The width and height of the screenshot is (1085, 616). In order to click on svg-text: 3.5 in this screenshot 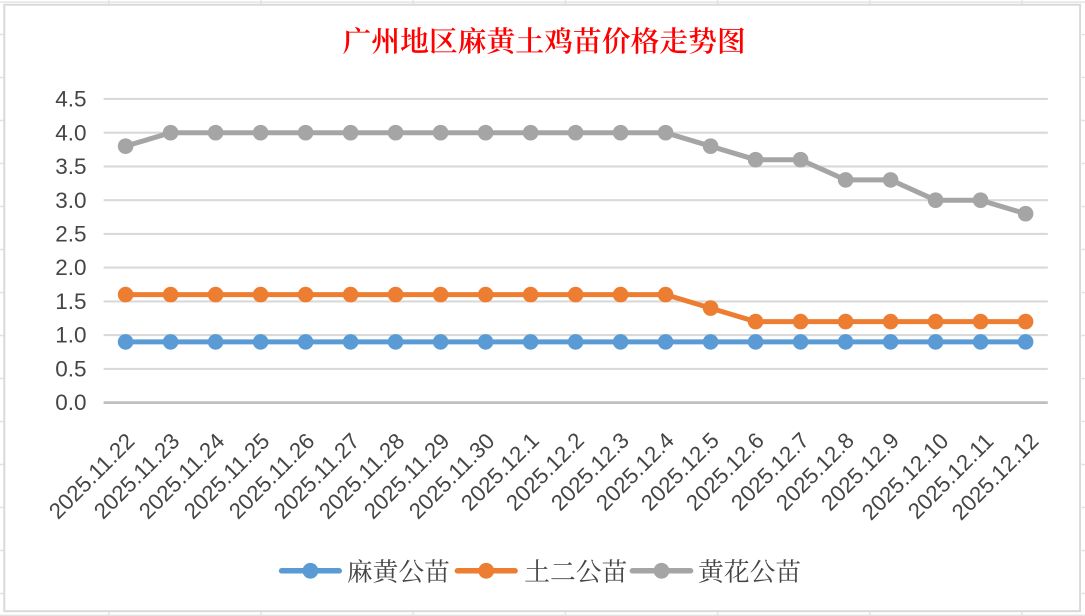, I will do `click(70, 166)`.